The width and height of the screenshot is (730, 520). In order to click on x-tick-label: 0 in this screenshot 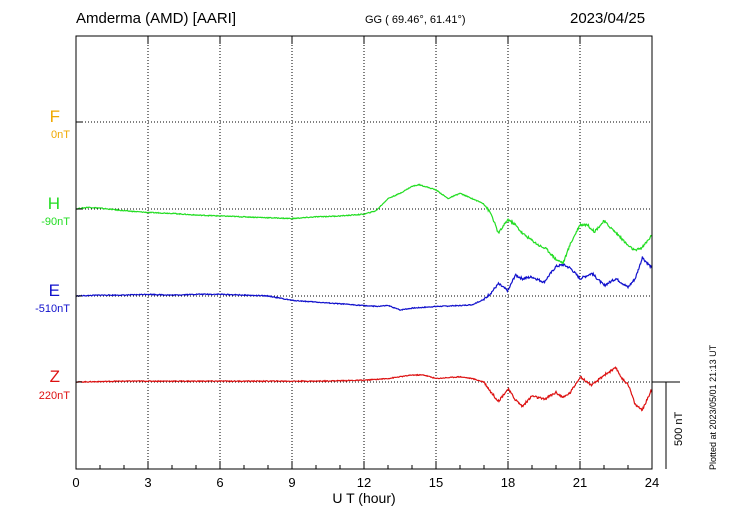, I will do `click(75, 482)`.